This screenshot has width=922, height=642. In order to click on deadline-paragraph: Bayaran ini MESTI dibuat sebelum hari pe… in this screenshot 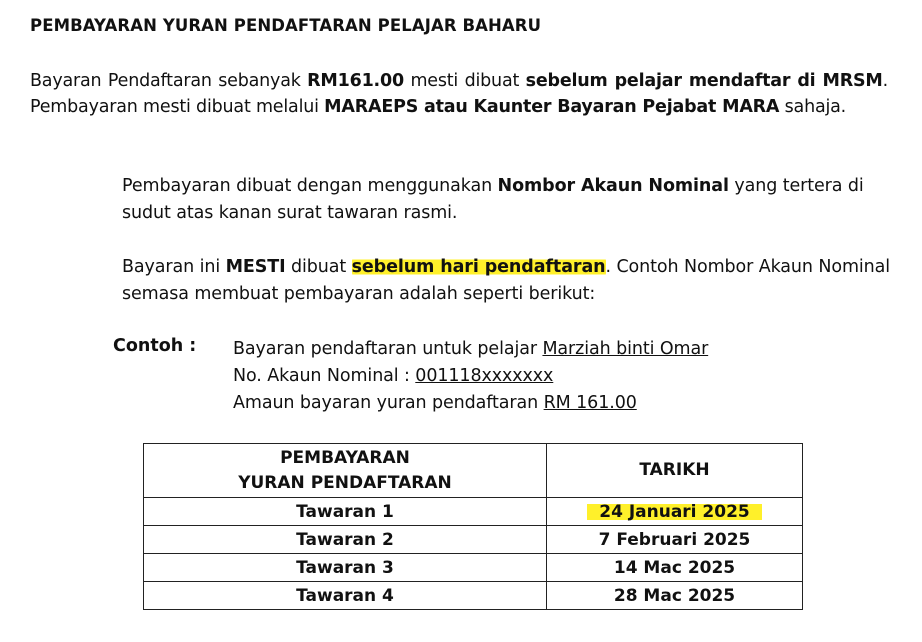, I will do `click(506, 280)`.